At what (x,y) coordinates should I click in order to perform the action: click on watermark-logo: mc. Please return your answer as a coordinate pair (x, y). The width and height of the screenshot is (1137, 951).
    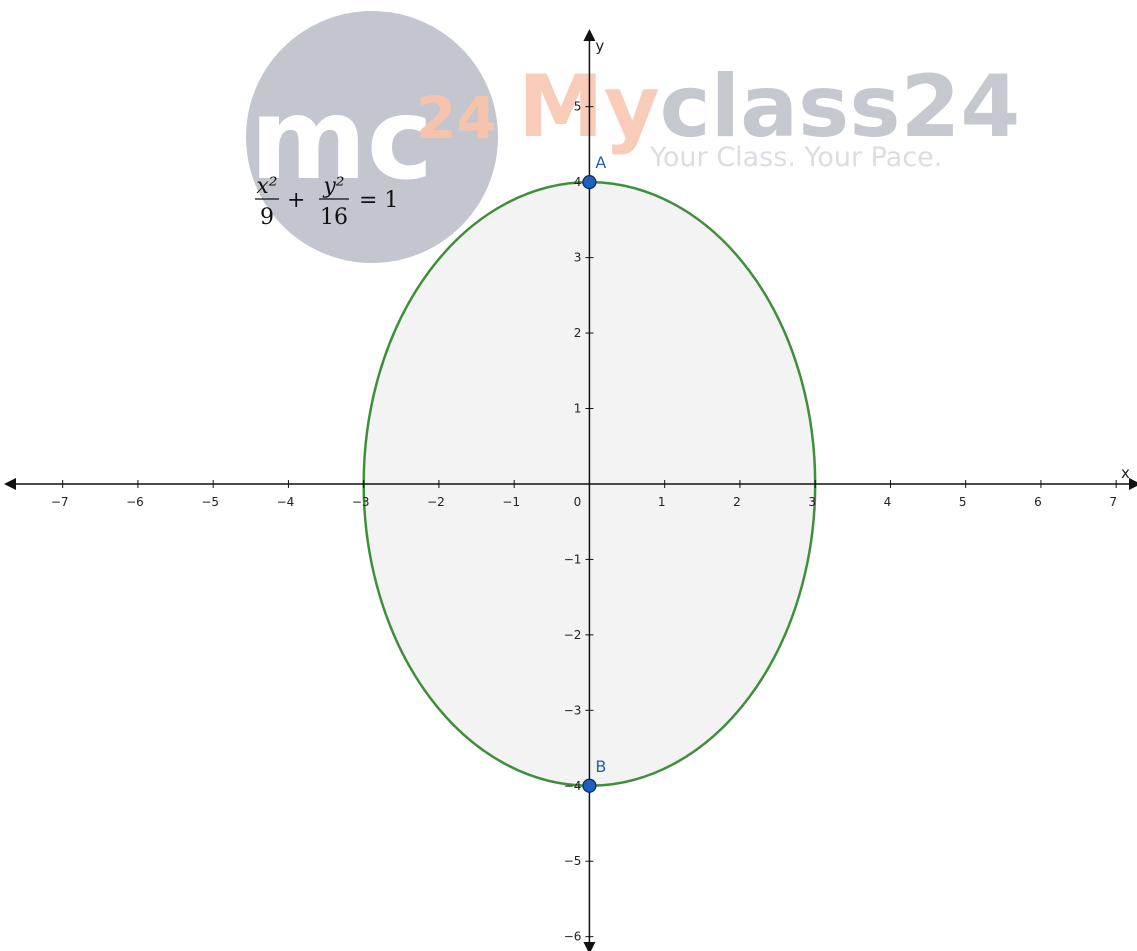
    Looking at the image, I should click on (341, 140).